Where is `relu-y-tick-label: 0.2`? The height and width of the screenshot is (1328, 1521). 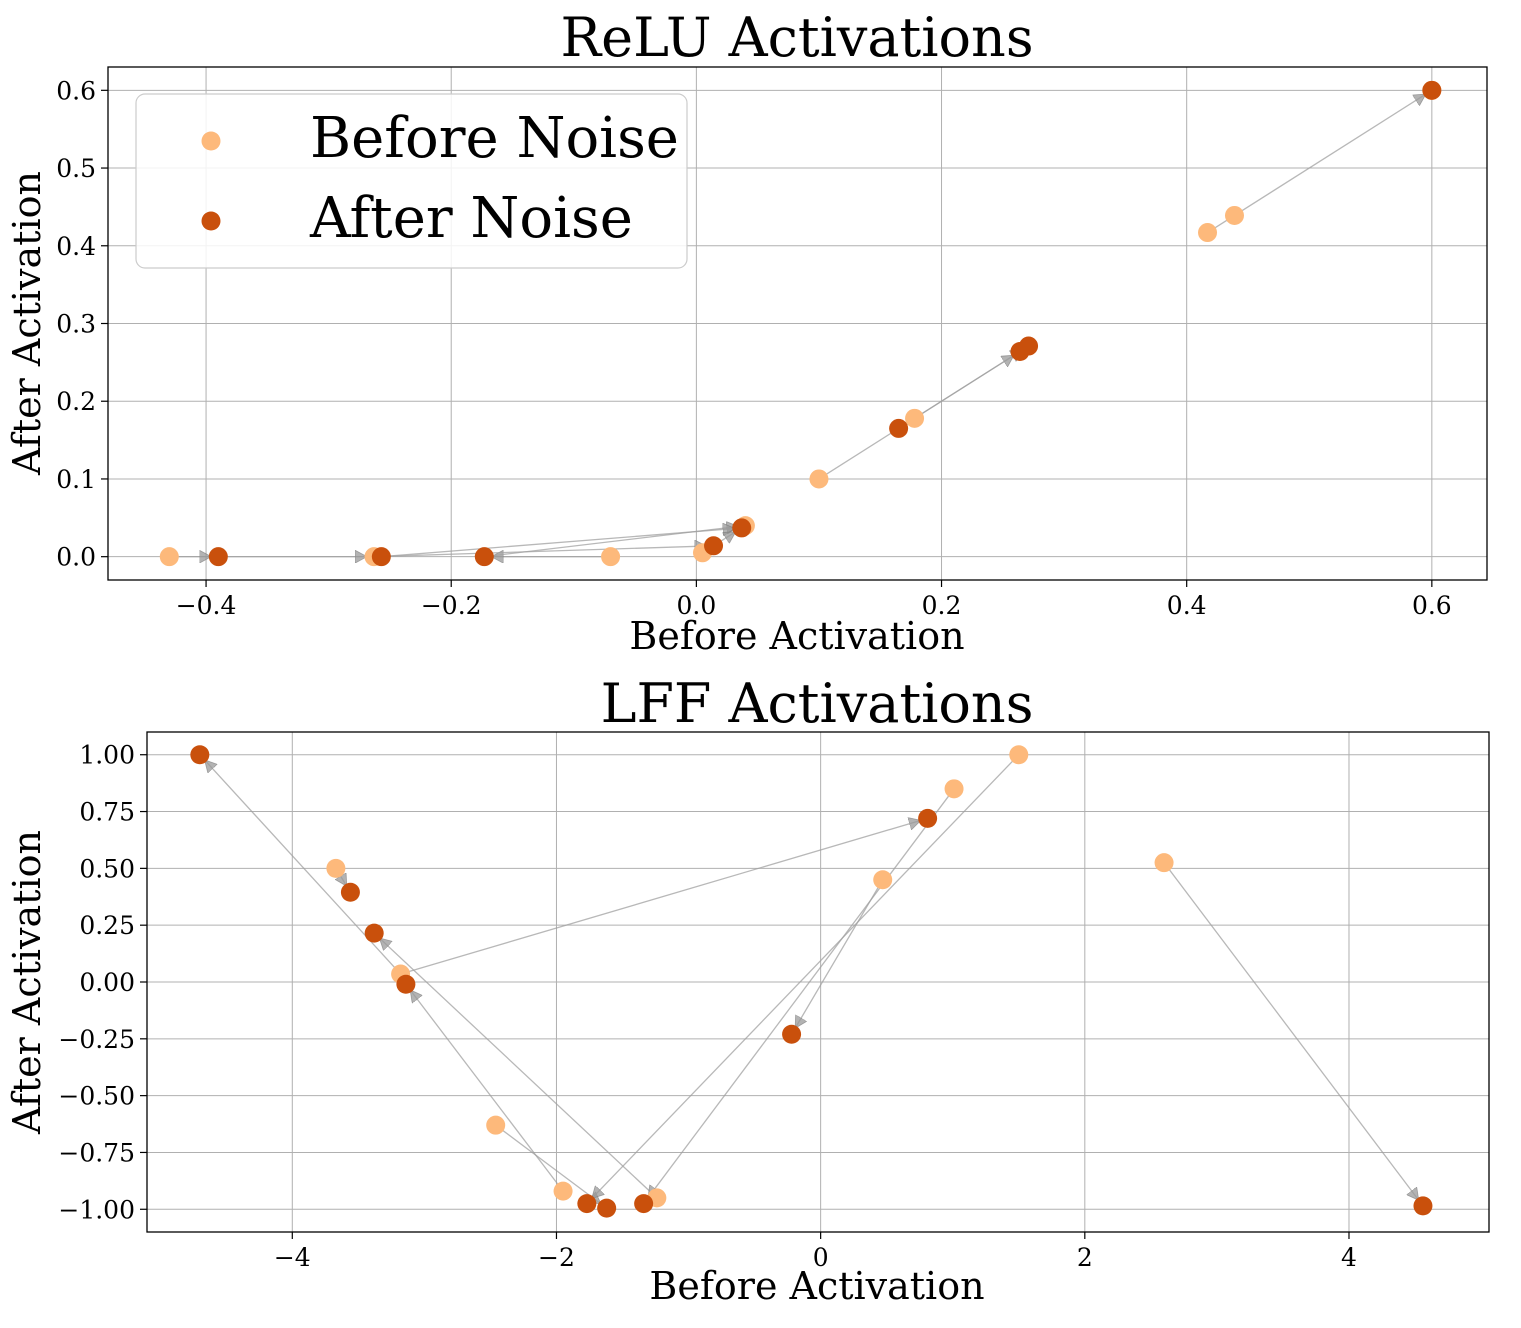
relu-y-tick-label: 0.2 is located at coordinates (76, 401).